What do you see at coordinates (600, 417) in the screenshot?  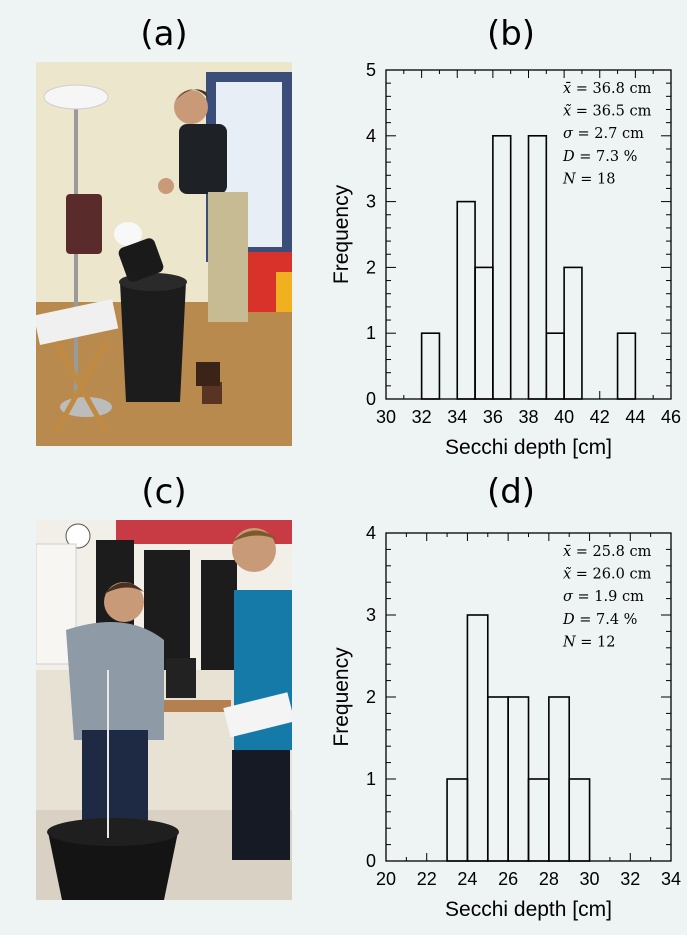 I see `x-tick-label: 42` at bounding box center [600, 417].